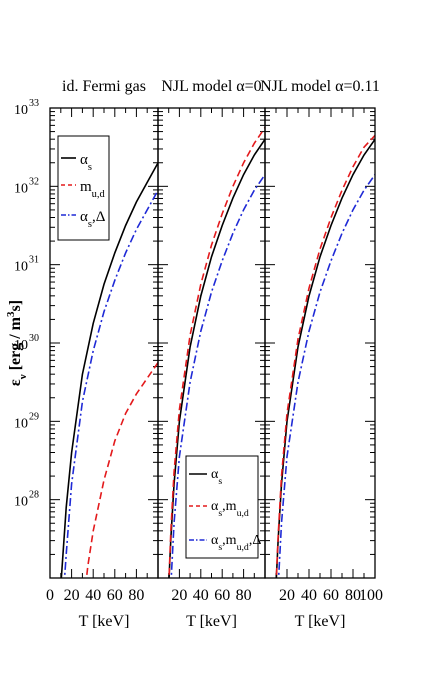 The image size is (425, 681). What do you see at coordinates (34, 181) in the screenshot?
I see `y-tick-exponent: 32` at bounding box center [34, 181].